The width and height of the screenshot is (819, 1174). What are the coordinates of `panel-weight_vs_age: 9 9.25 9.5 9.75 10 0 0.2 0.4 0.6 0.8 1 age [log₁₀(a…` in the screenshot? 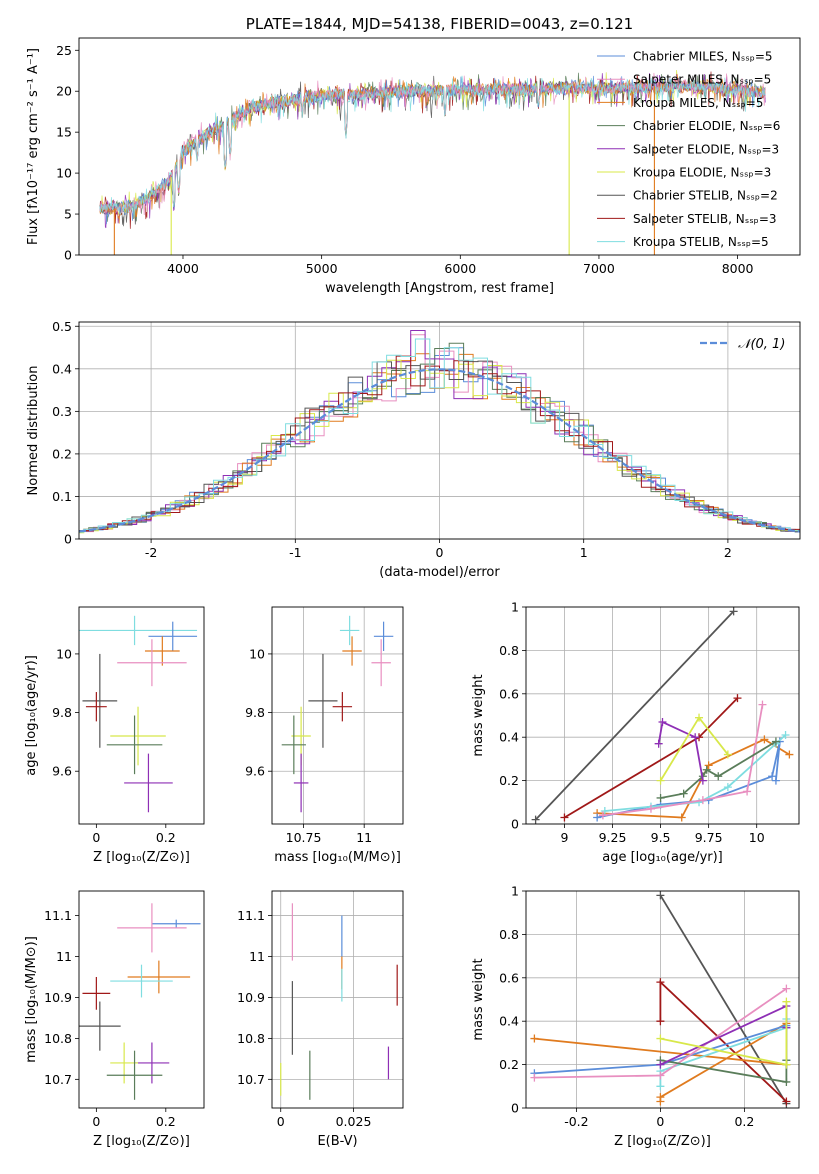 It's located at (635, 732).